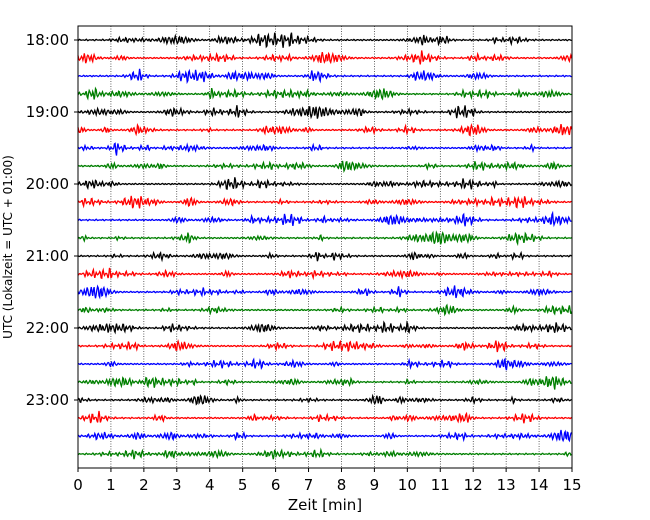 This screenshot has height=520, width=650. I want to click on x-tick-label-15: 15, so click(571, 485).